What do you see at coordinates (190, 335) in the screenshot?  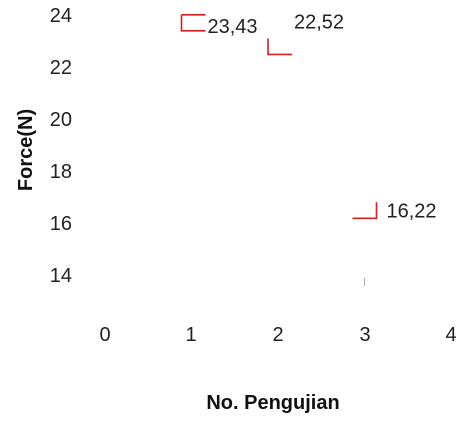 I see `x-tick-label-1: 1` at bounding box center [190, 335].